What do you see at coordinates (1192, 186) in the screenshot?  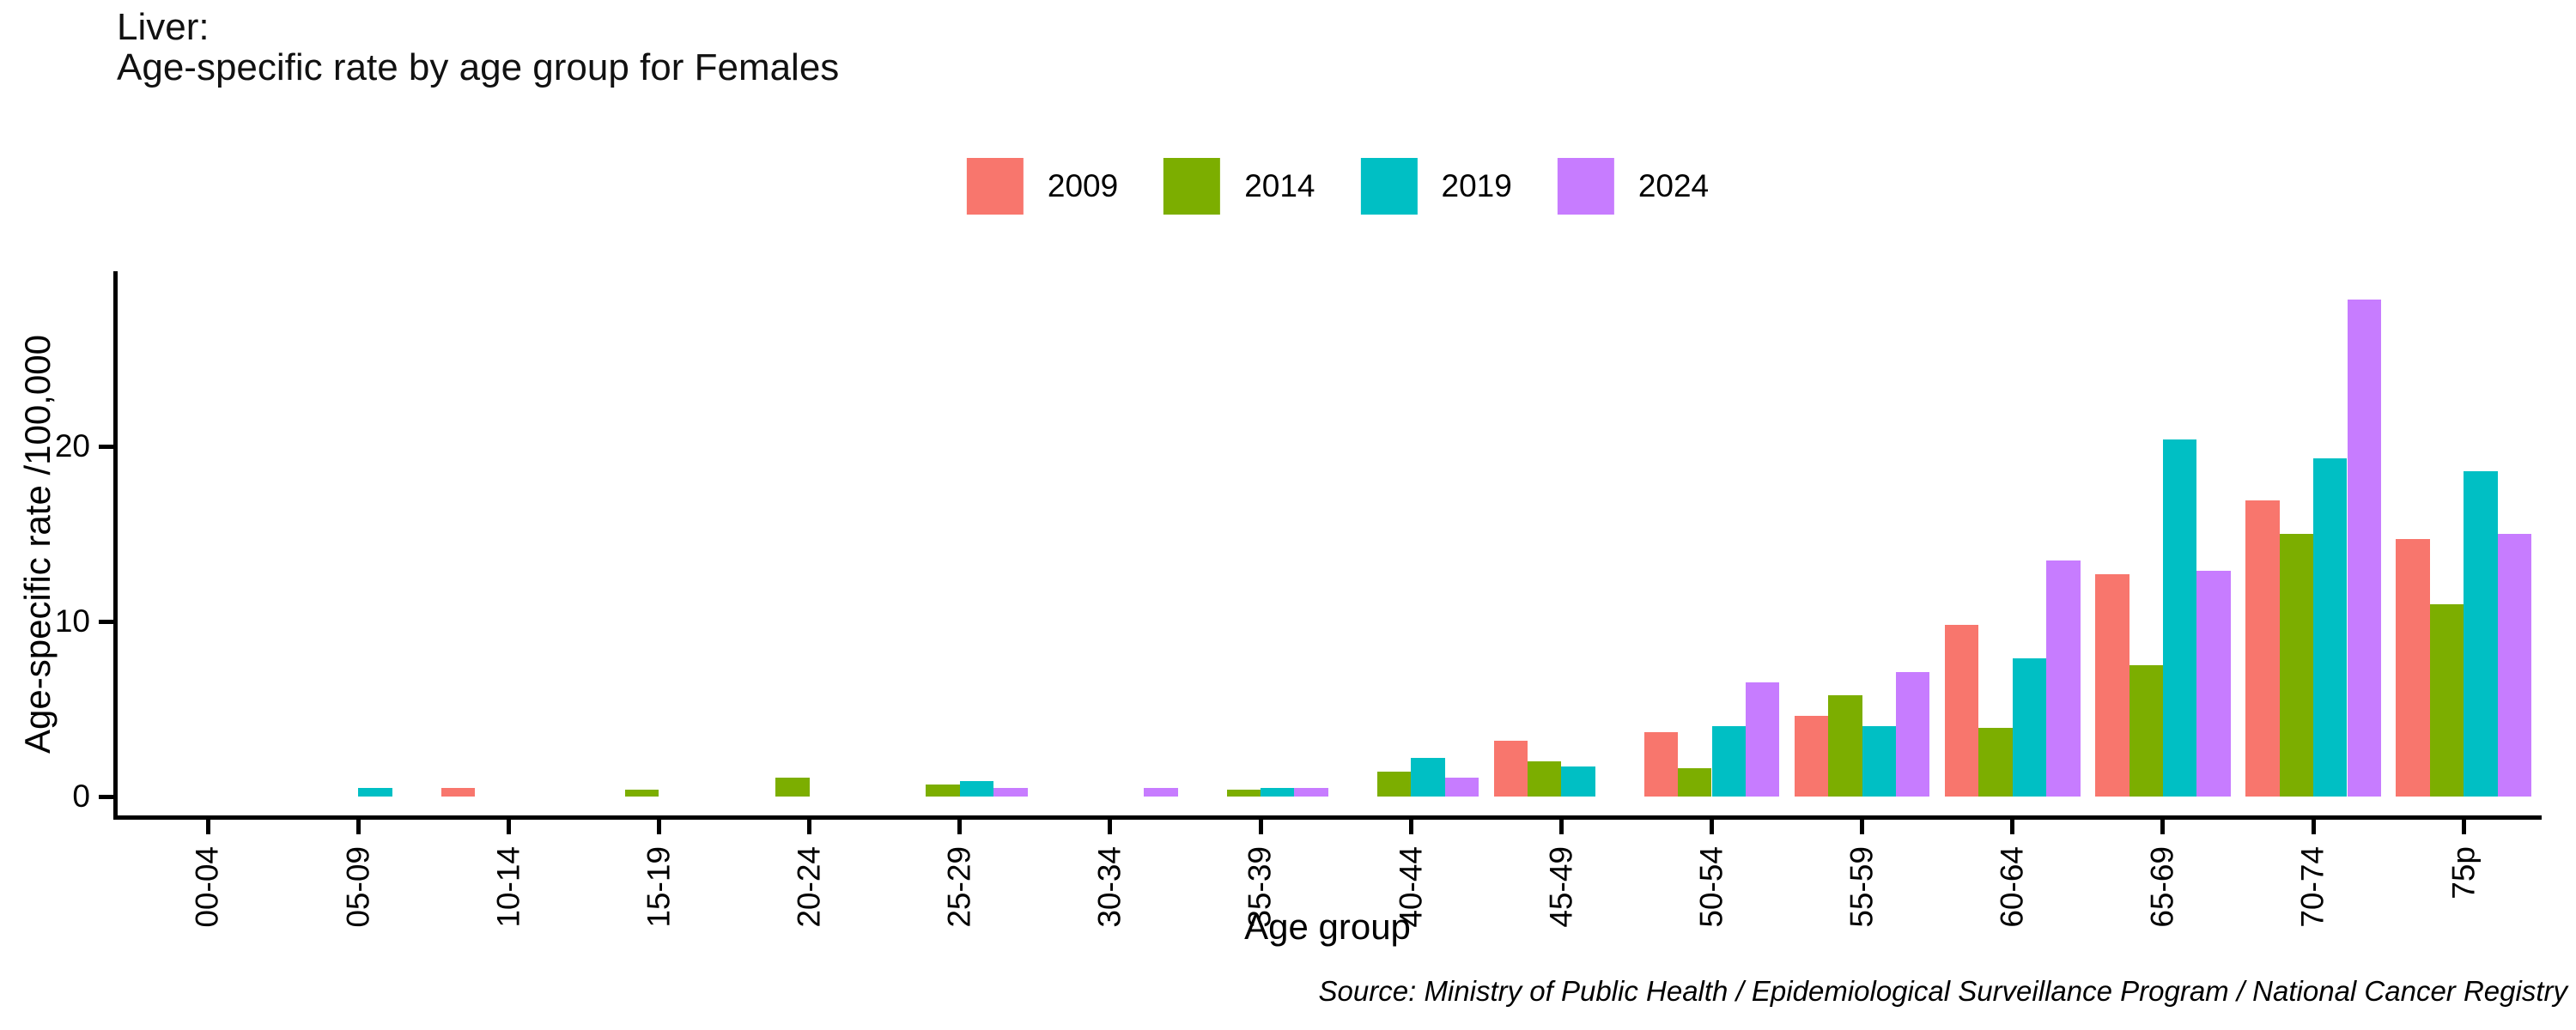 I see `legend-swatch-2014` at bounding box center [1192, 186].